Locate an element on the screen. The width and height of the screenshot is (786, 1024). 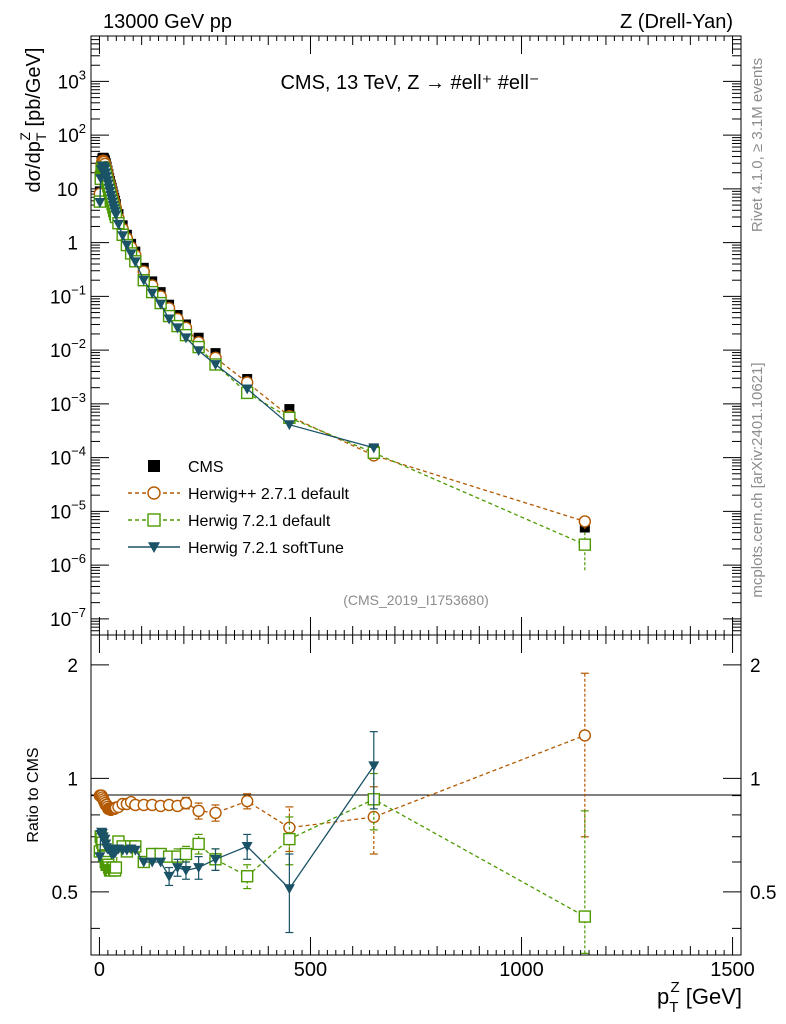
ratio-y-tick-label-left: 1 is located at coordinates (72, 779).